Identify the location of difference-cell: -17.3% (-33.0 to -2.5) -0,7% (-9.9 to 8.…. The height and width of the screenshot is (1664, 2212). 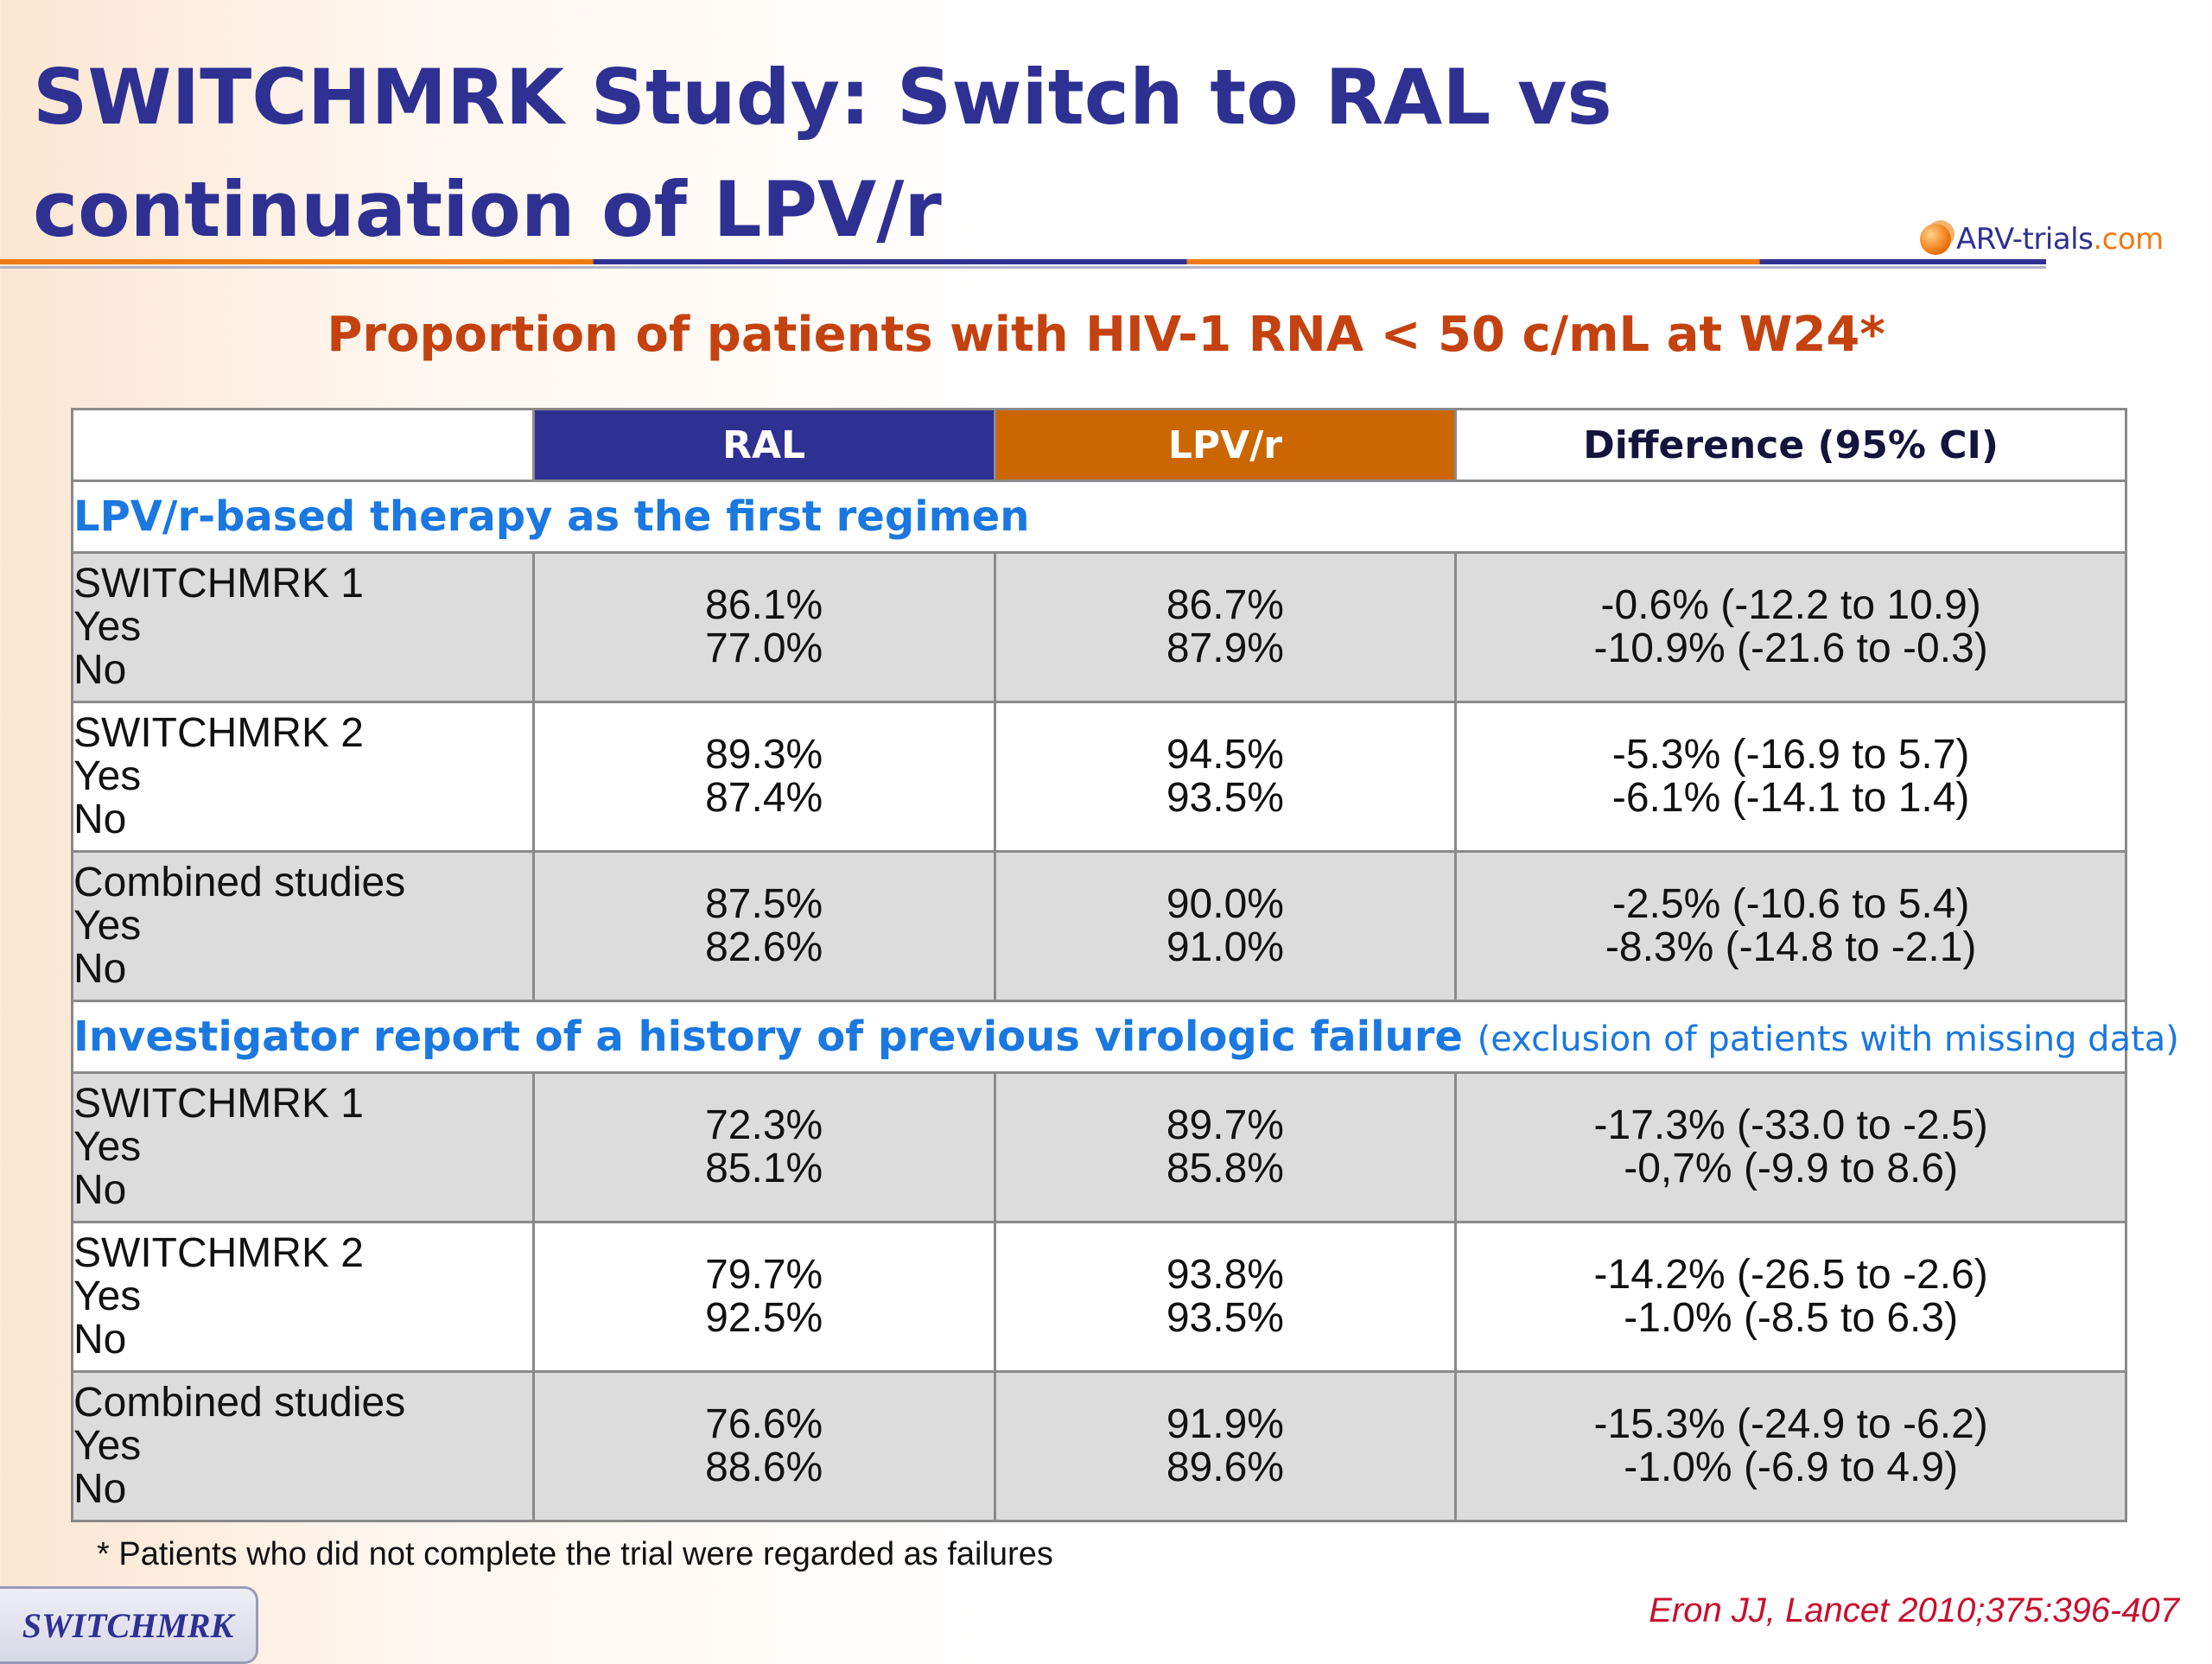
(1790, 1147).